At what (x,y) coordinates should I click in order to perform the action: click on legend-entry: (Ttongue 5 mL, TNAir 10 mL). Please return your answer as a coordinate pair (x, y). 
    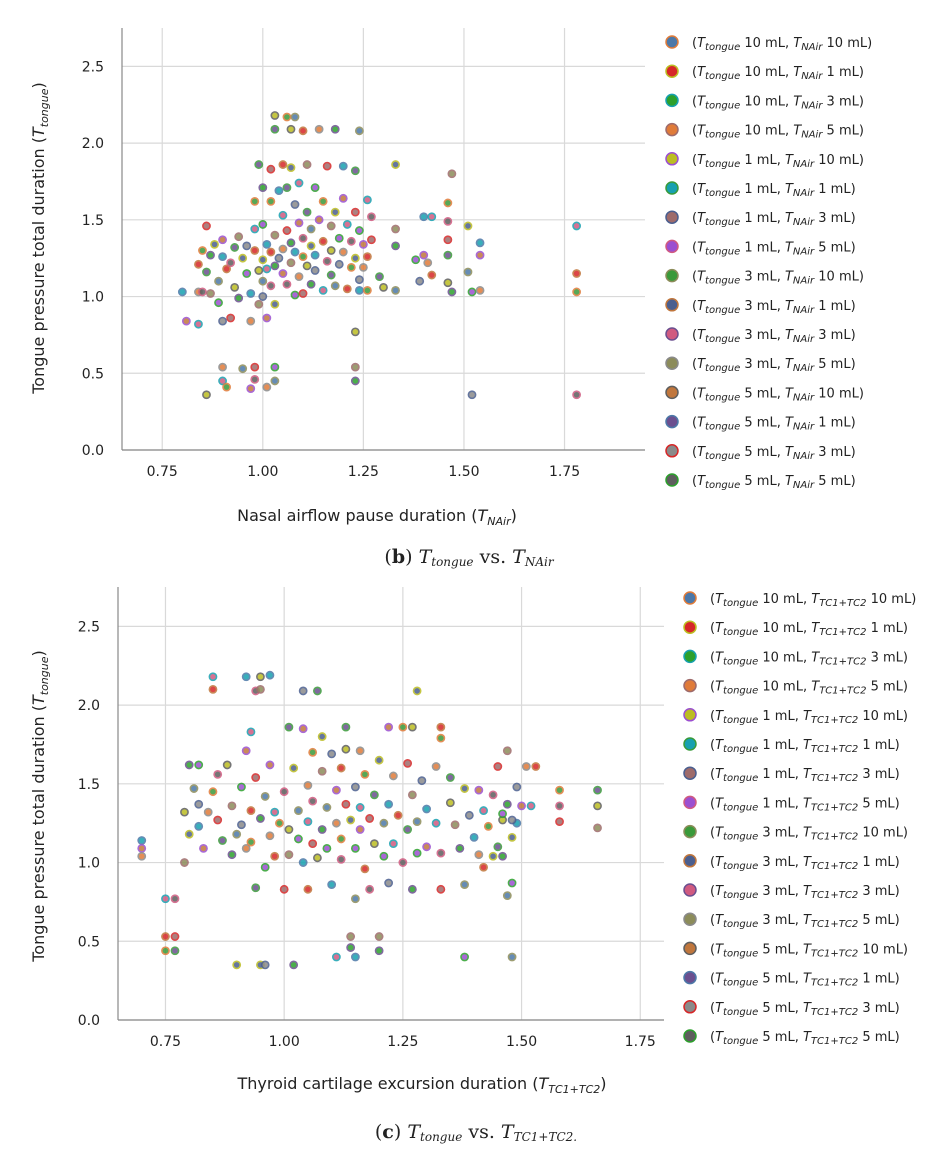
    Looking at the image, I should click on (778, 394).